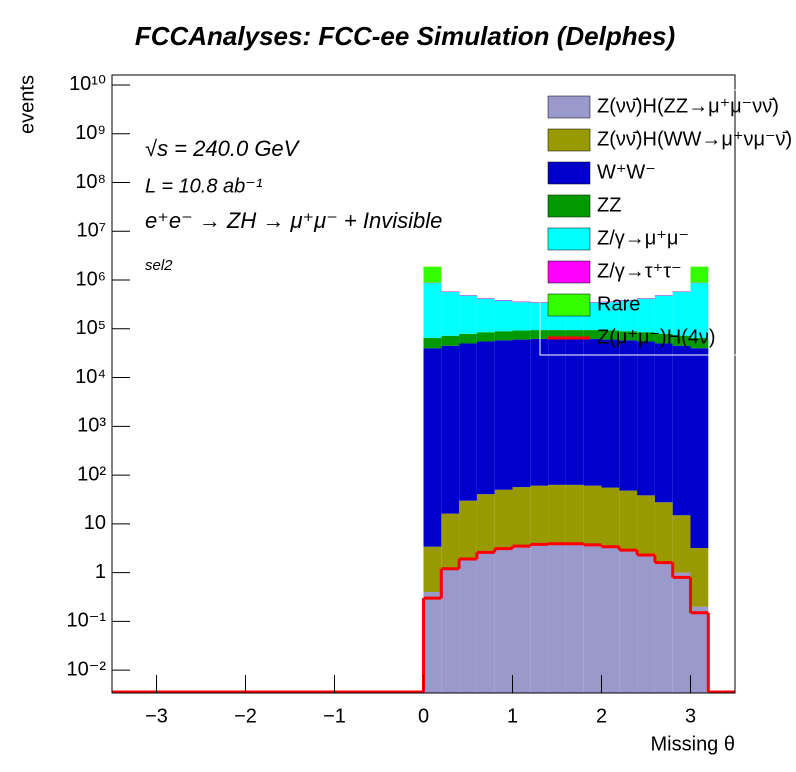 This screenshot has width=796, height=772. I want to click on annotation: √s = 240.0 GeV, so click(223, 148).